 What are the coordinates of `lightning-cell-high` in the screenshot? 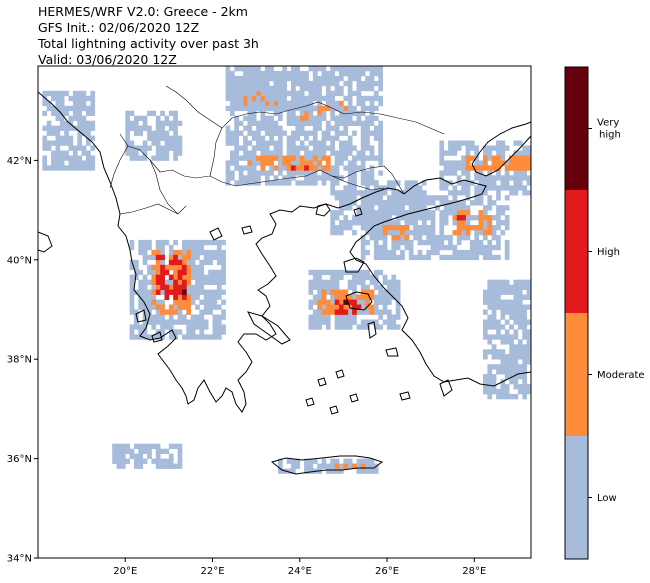 It's located at (175, 262).